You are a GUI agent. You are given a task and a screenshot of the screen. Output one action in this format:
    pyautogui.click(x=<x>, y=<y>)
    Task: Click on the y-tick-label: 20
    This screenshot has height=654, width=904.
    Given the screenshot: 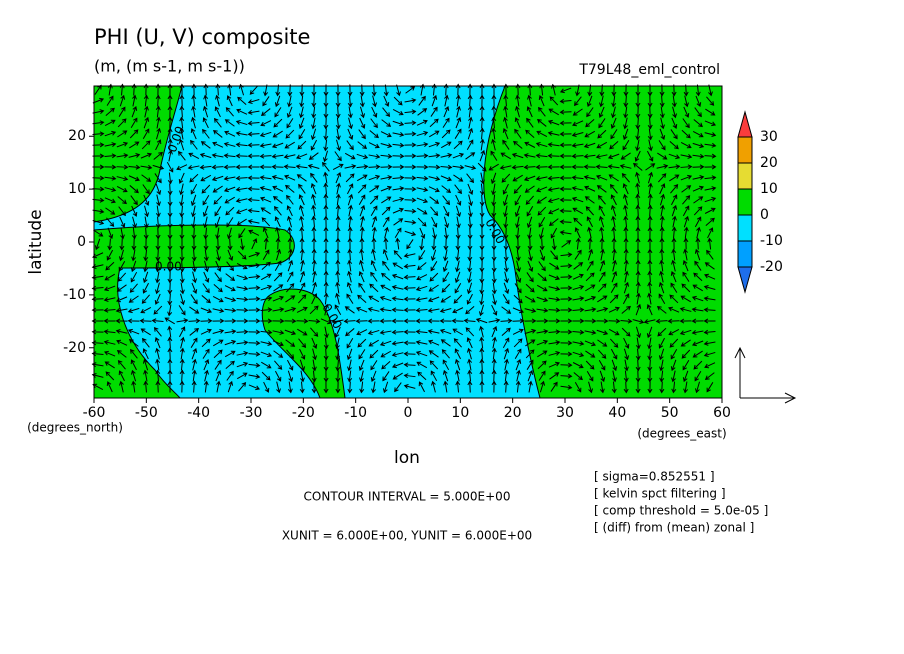 What is the action you would take?
    pyautogui.click(x=77, y=136)
    